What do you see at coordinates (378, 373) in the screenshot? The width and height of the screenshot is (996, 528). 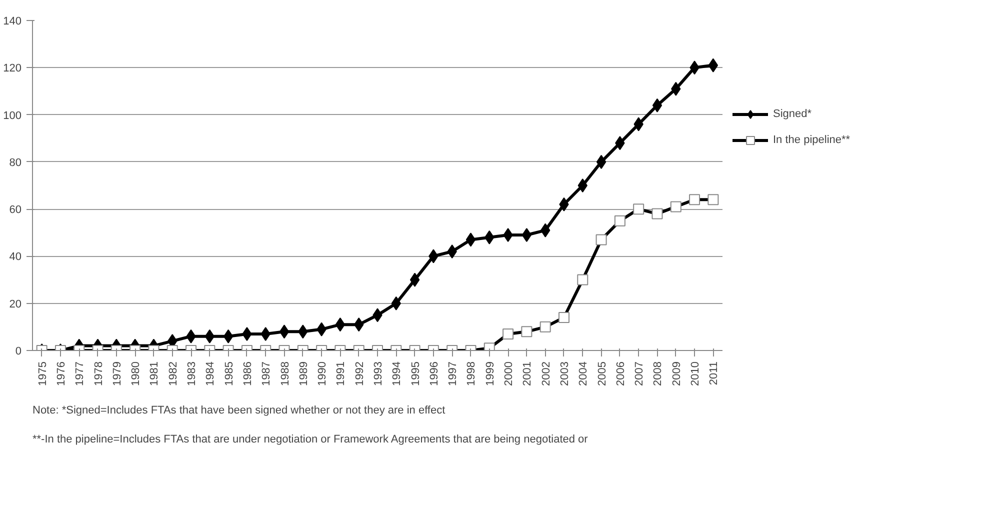 I see `x-tick-label: 1993` at bounding box center [378, 373].